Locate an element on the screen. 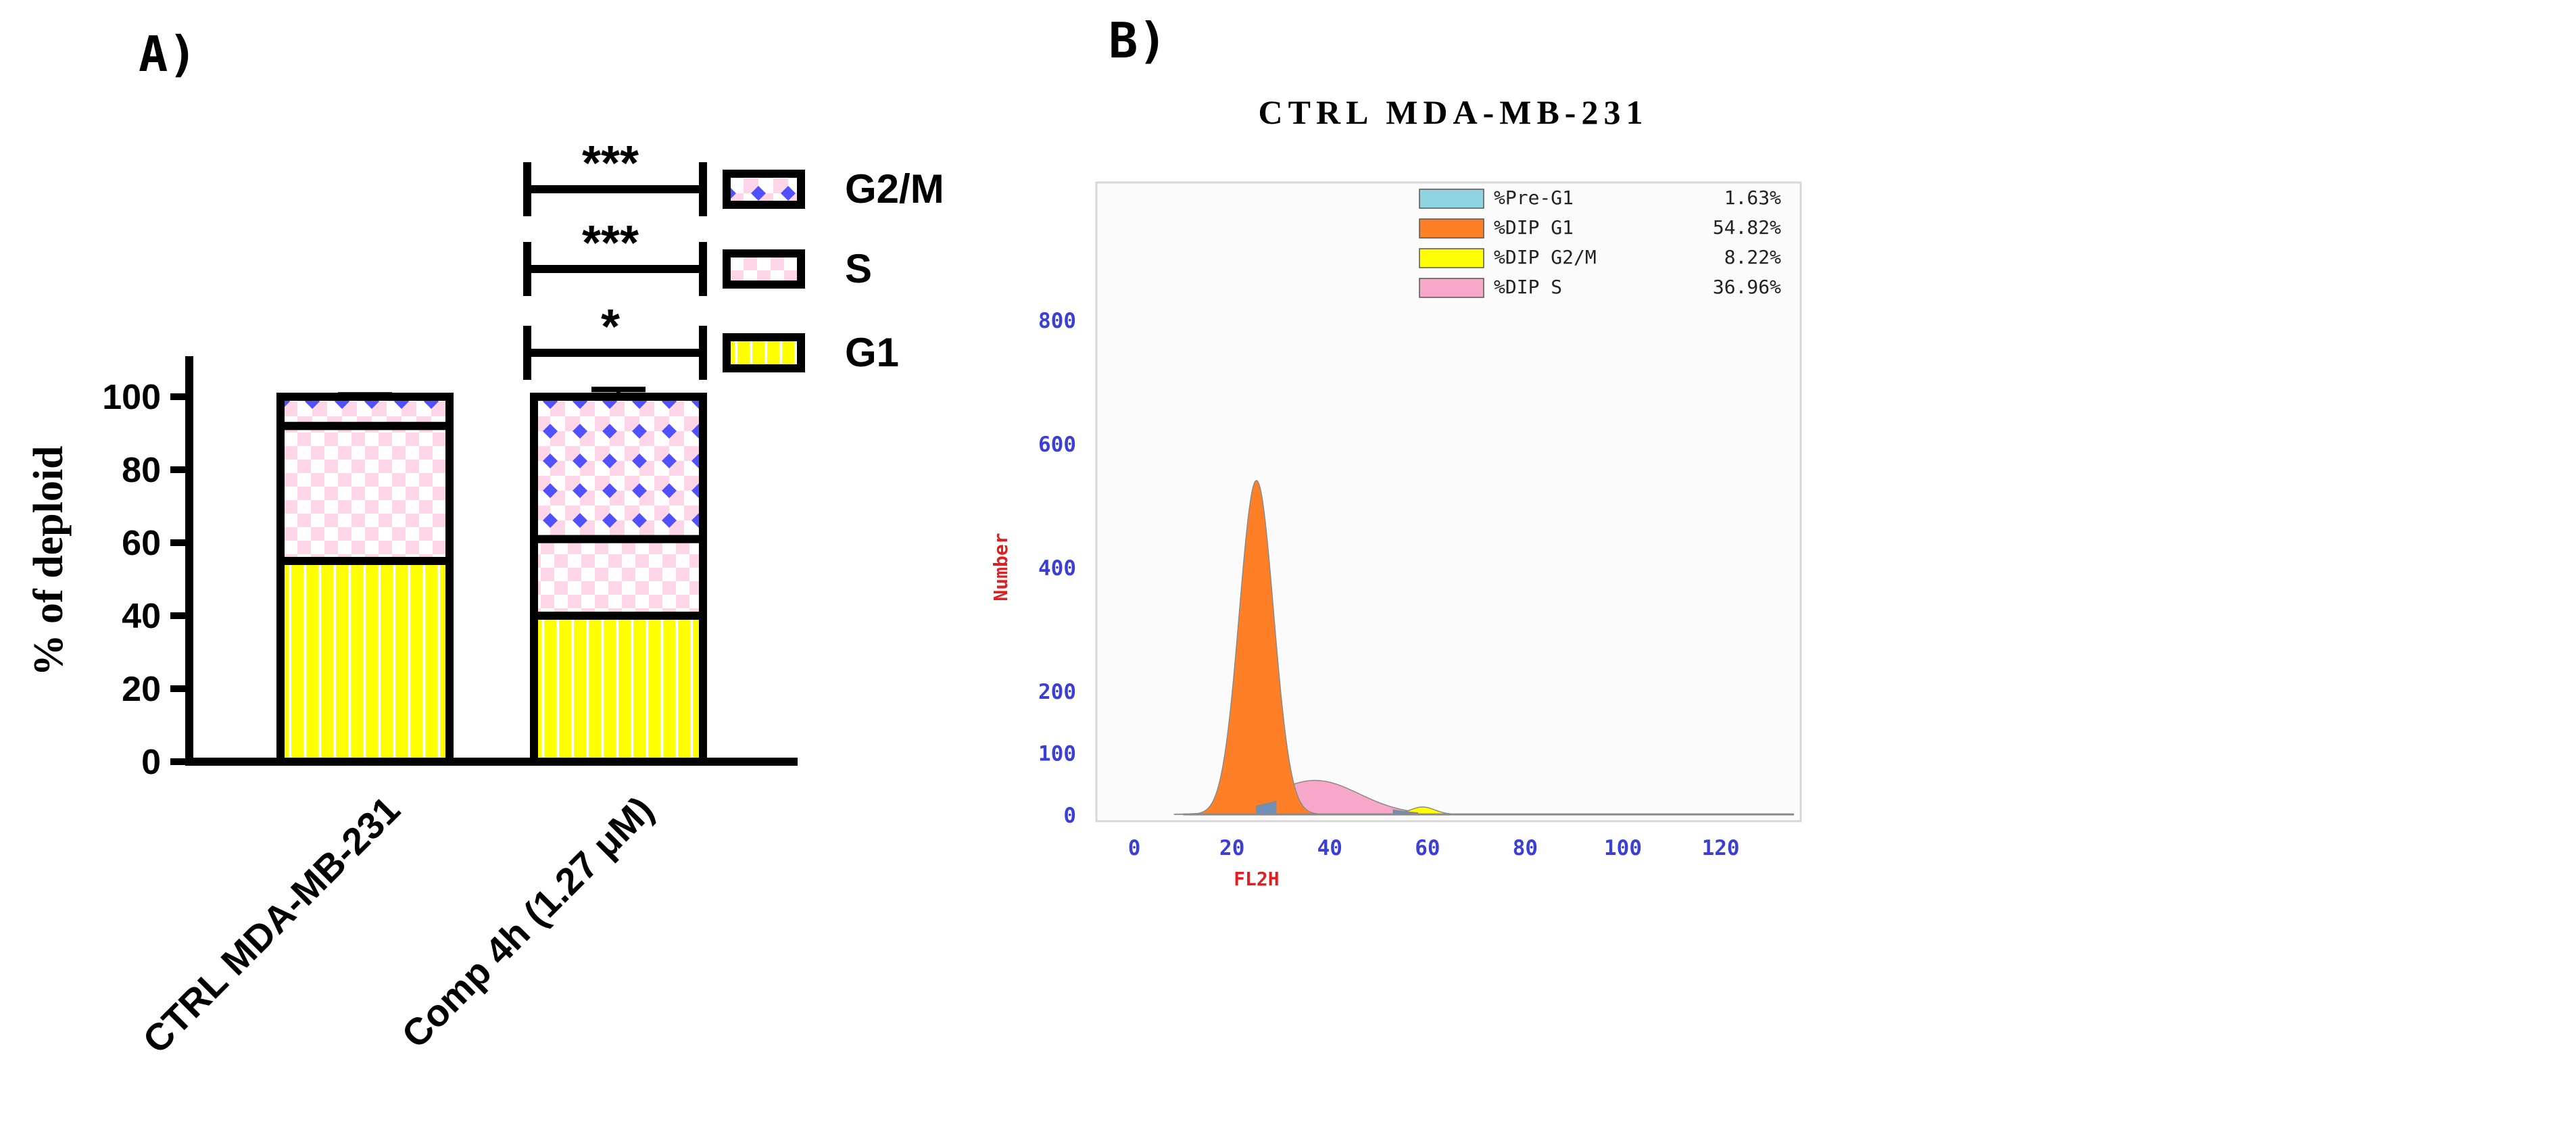  x-tick-label: 60 is located at coordinates (1427, 848).